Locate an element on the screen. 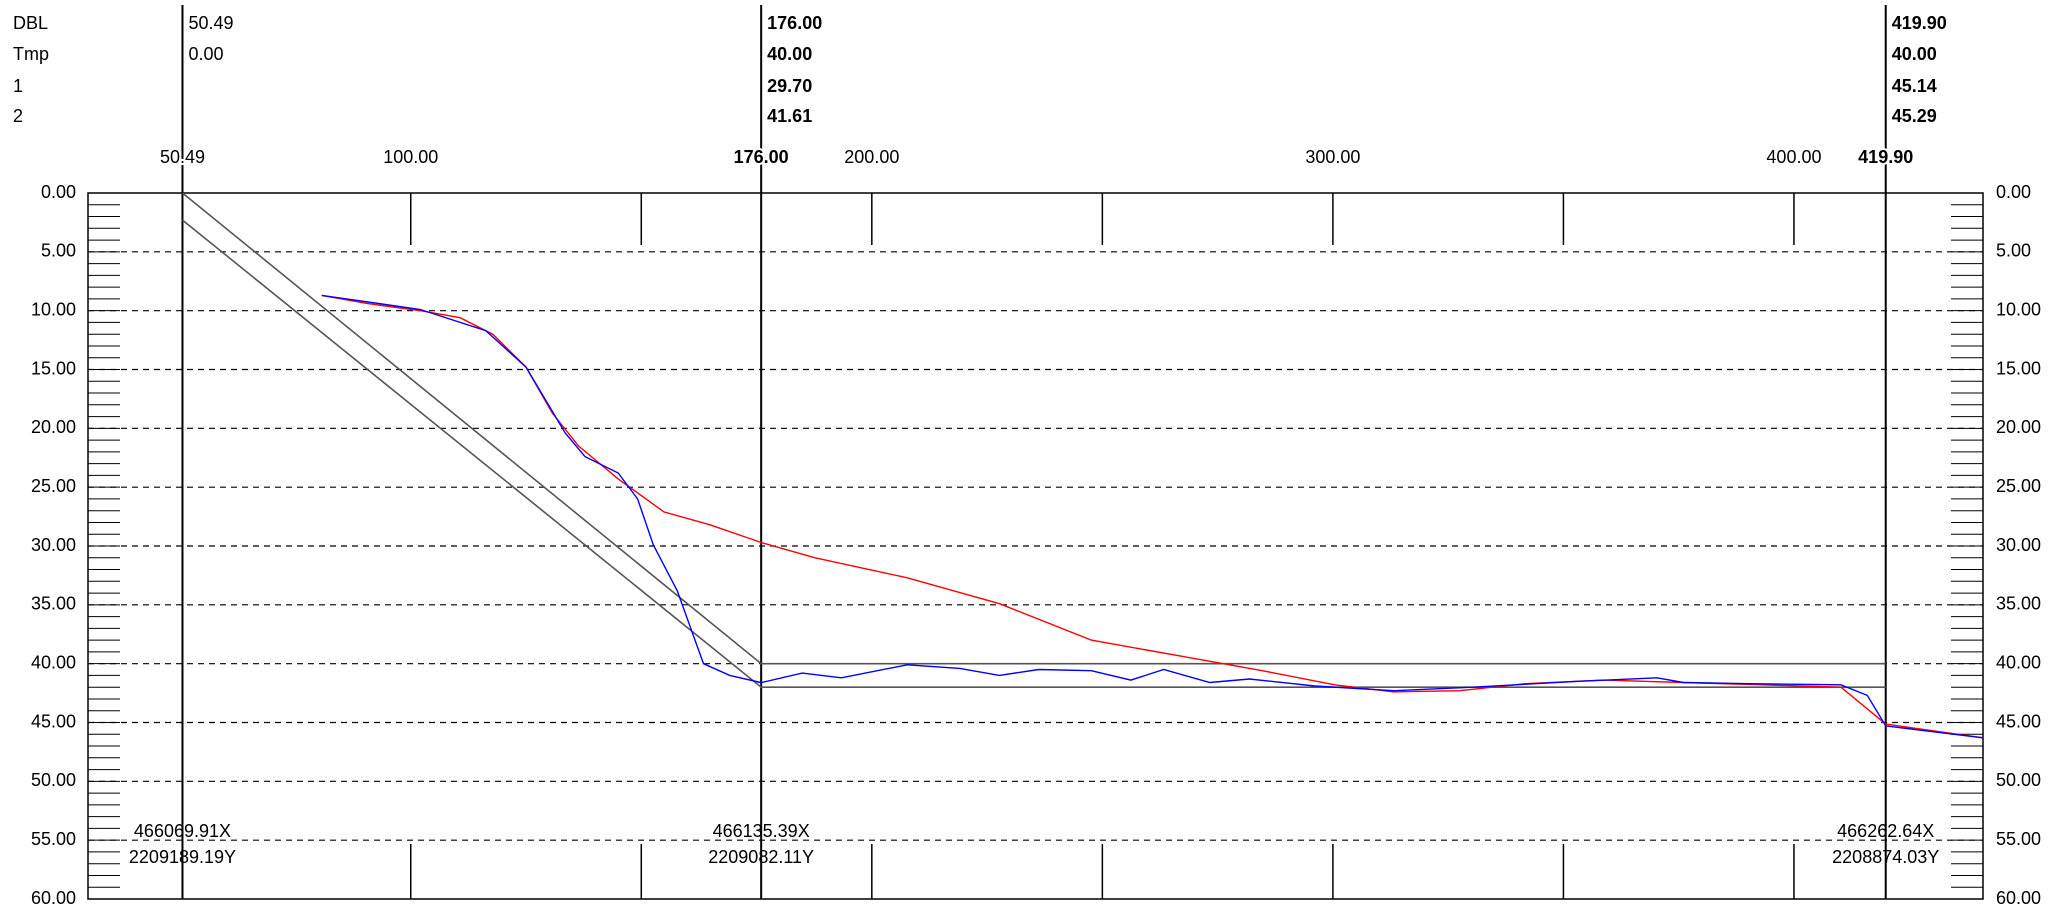  y-tick-label: 45.00 is located at coordinates (53, 721).